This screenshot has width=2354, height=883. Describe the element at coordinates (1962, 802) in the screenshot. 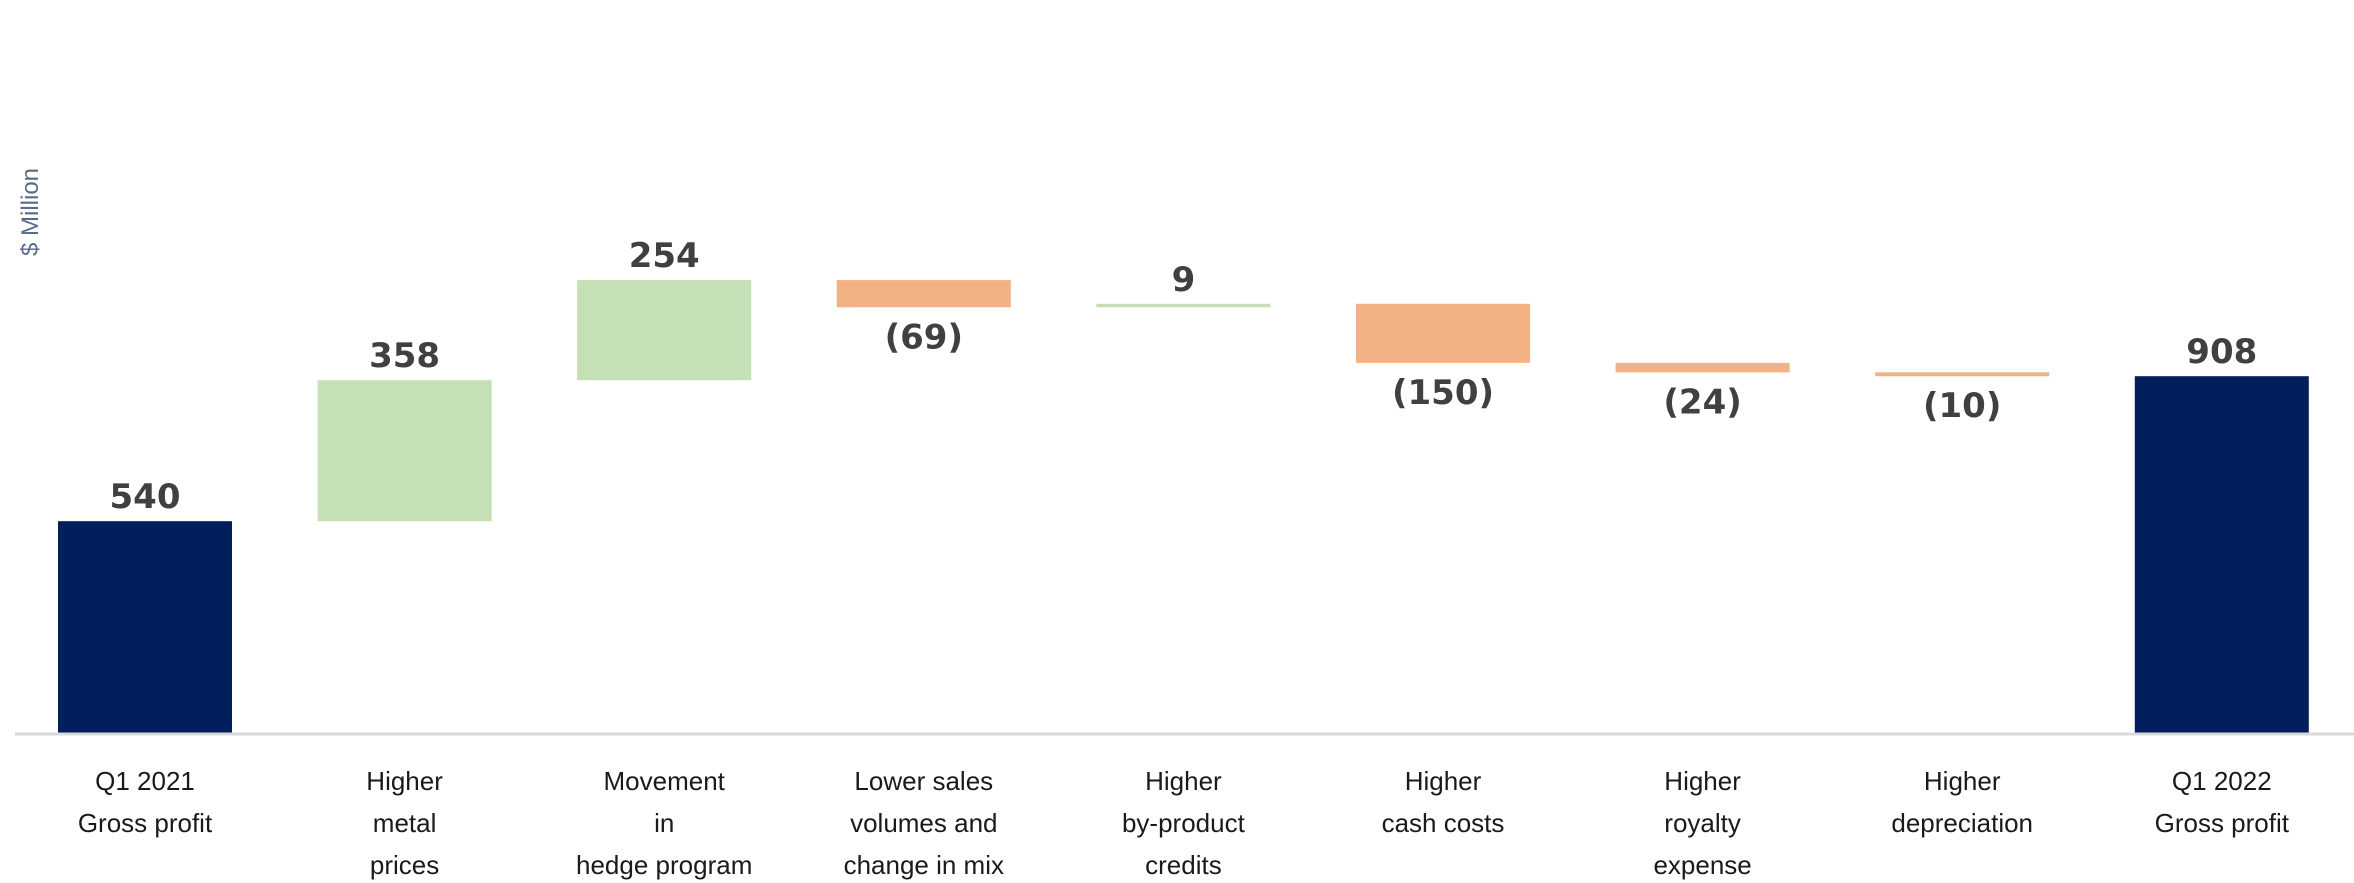

I see `category-label-7: Higher depreciation` at that location.